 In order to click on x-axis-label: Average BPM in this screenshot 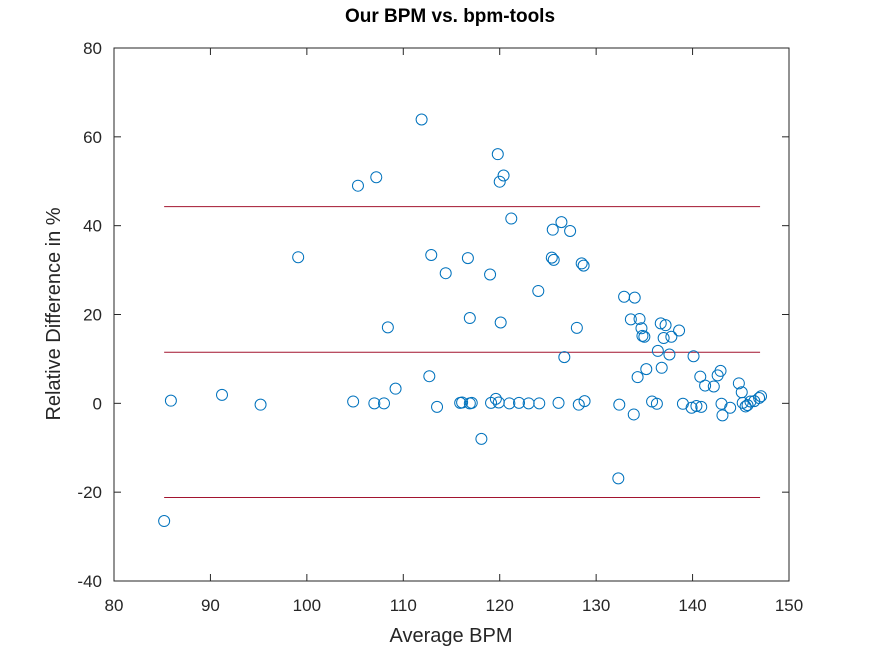, I will do `click(450, 636)`.